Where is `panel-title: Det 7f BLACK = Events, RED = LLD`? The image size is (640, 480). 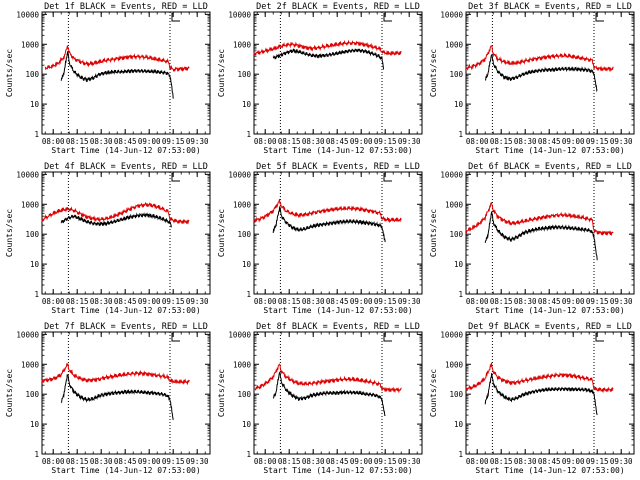 panel-title: Det 7f BLACK = Events, RED = LLD is located at coordinates (126, 327).